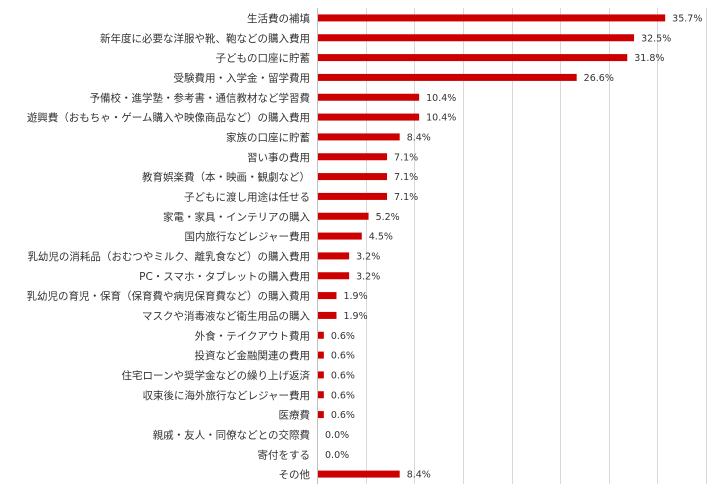 The height and width of the screenshot is (492, 713). Describe the element at coordinates (388, 217) in the screenshot. I see `value-label: 5.2%` at that location.